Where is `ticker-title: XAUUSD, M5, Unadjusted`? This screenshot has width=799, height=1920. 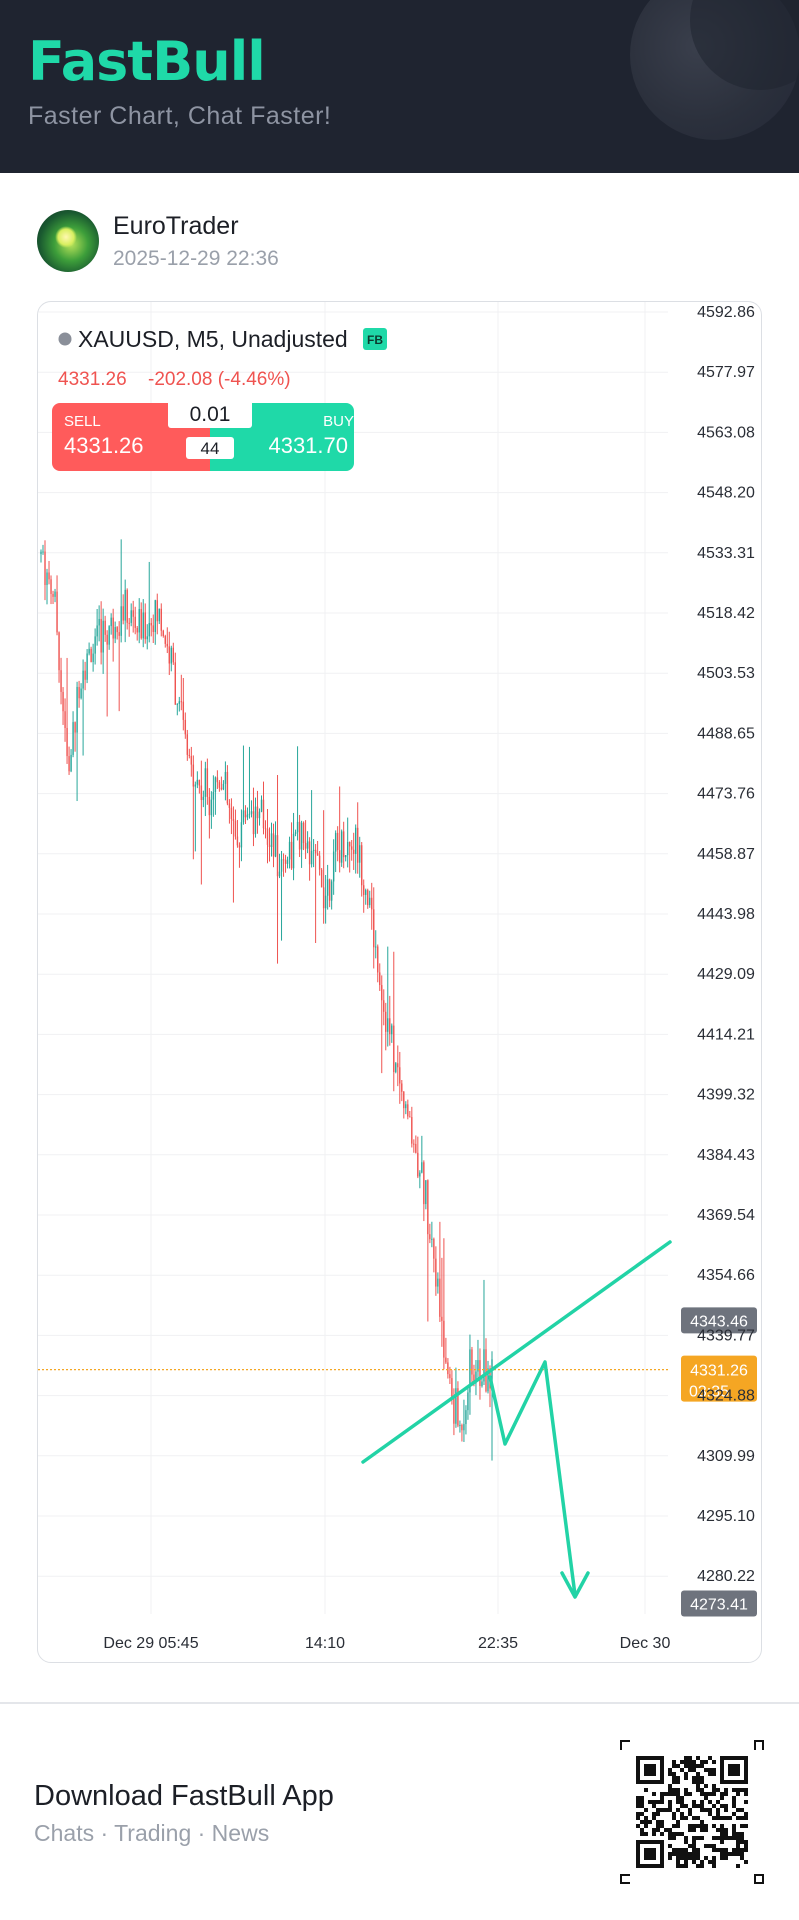 ticker-title: XAUUSD, M5, Unadjusted is located at coordinates (213, 339).